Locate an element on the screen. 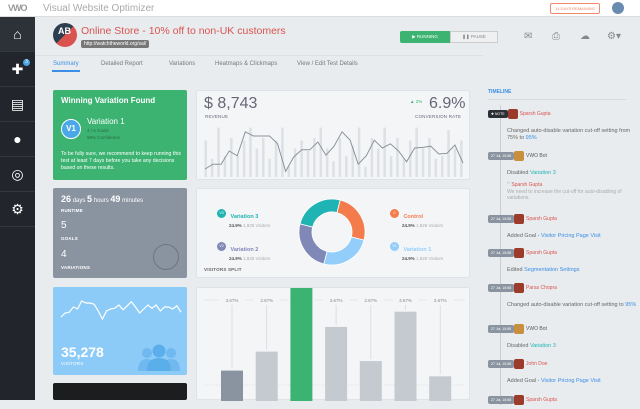 This screenshot has width=640, height=409. note-button: ✚ NOTE is located at coordinates (498, 113).